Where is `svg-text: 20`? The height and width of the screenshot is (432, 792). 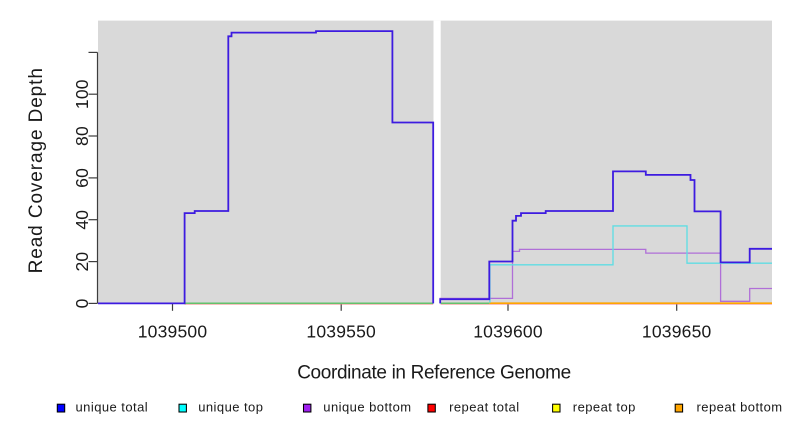 svg-text: 20 is located at coordinates (82, 262).